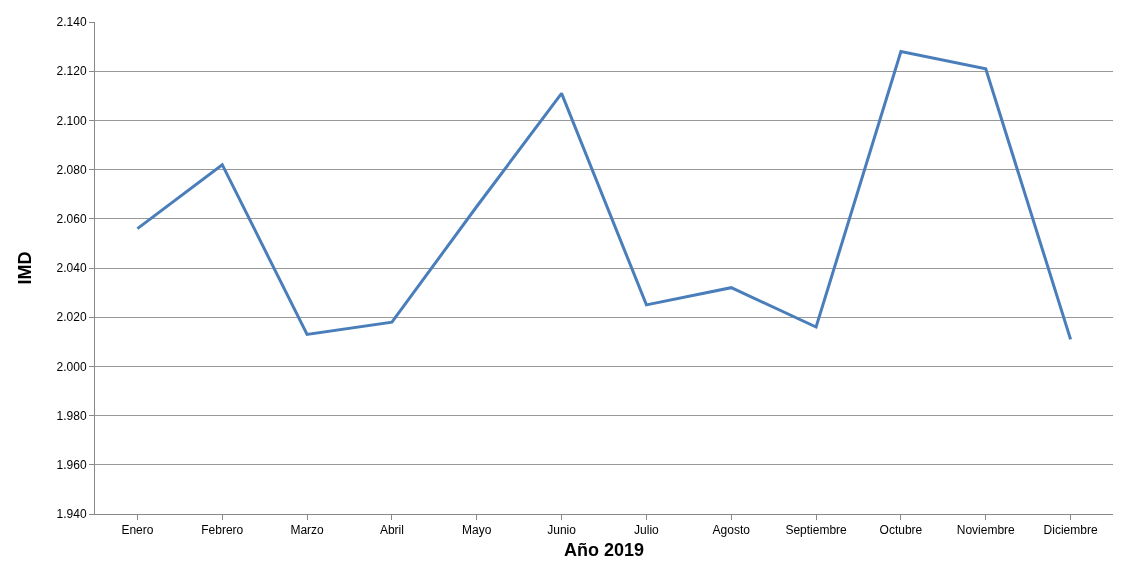 This screenshot has height=568, width=1133. Describe the element at coordinates (816, 530) in the screenshot. I see `x-tick-label: Septiembre` at that location.